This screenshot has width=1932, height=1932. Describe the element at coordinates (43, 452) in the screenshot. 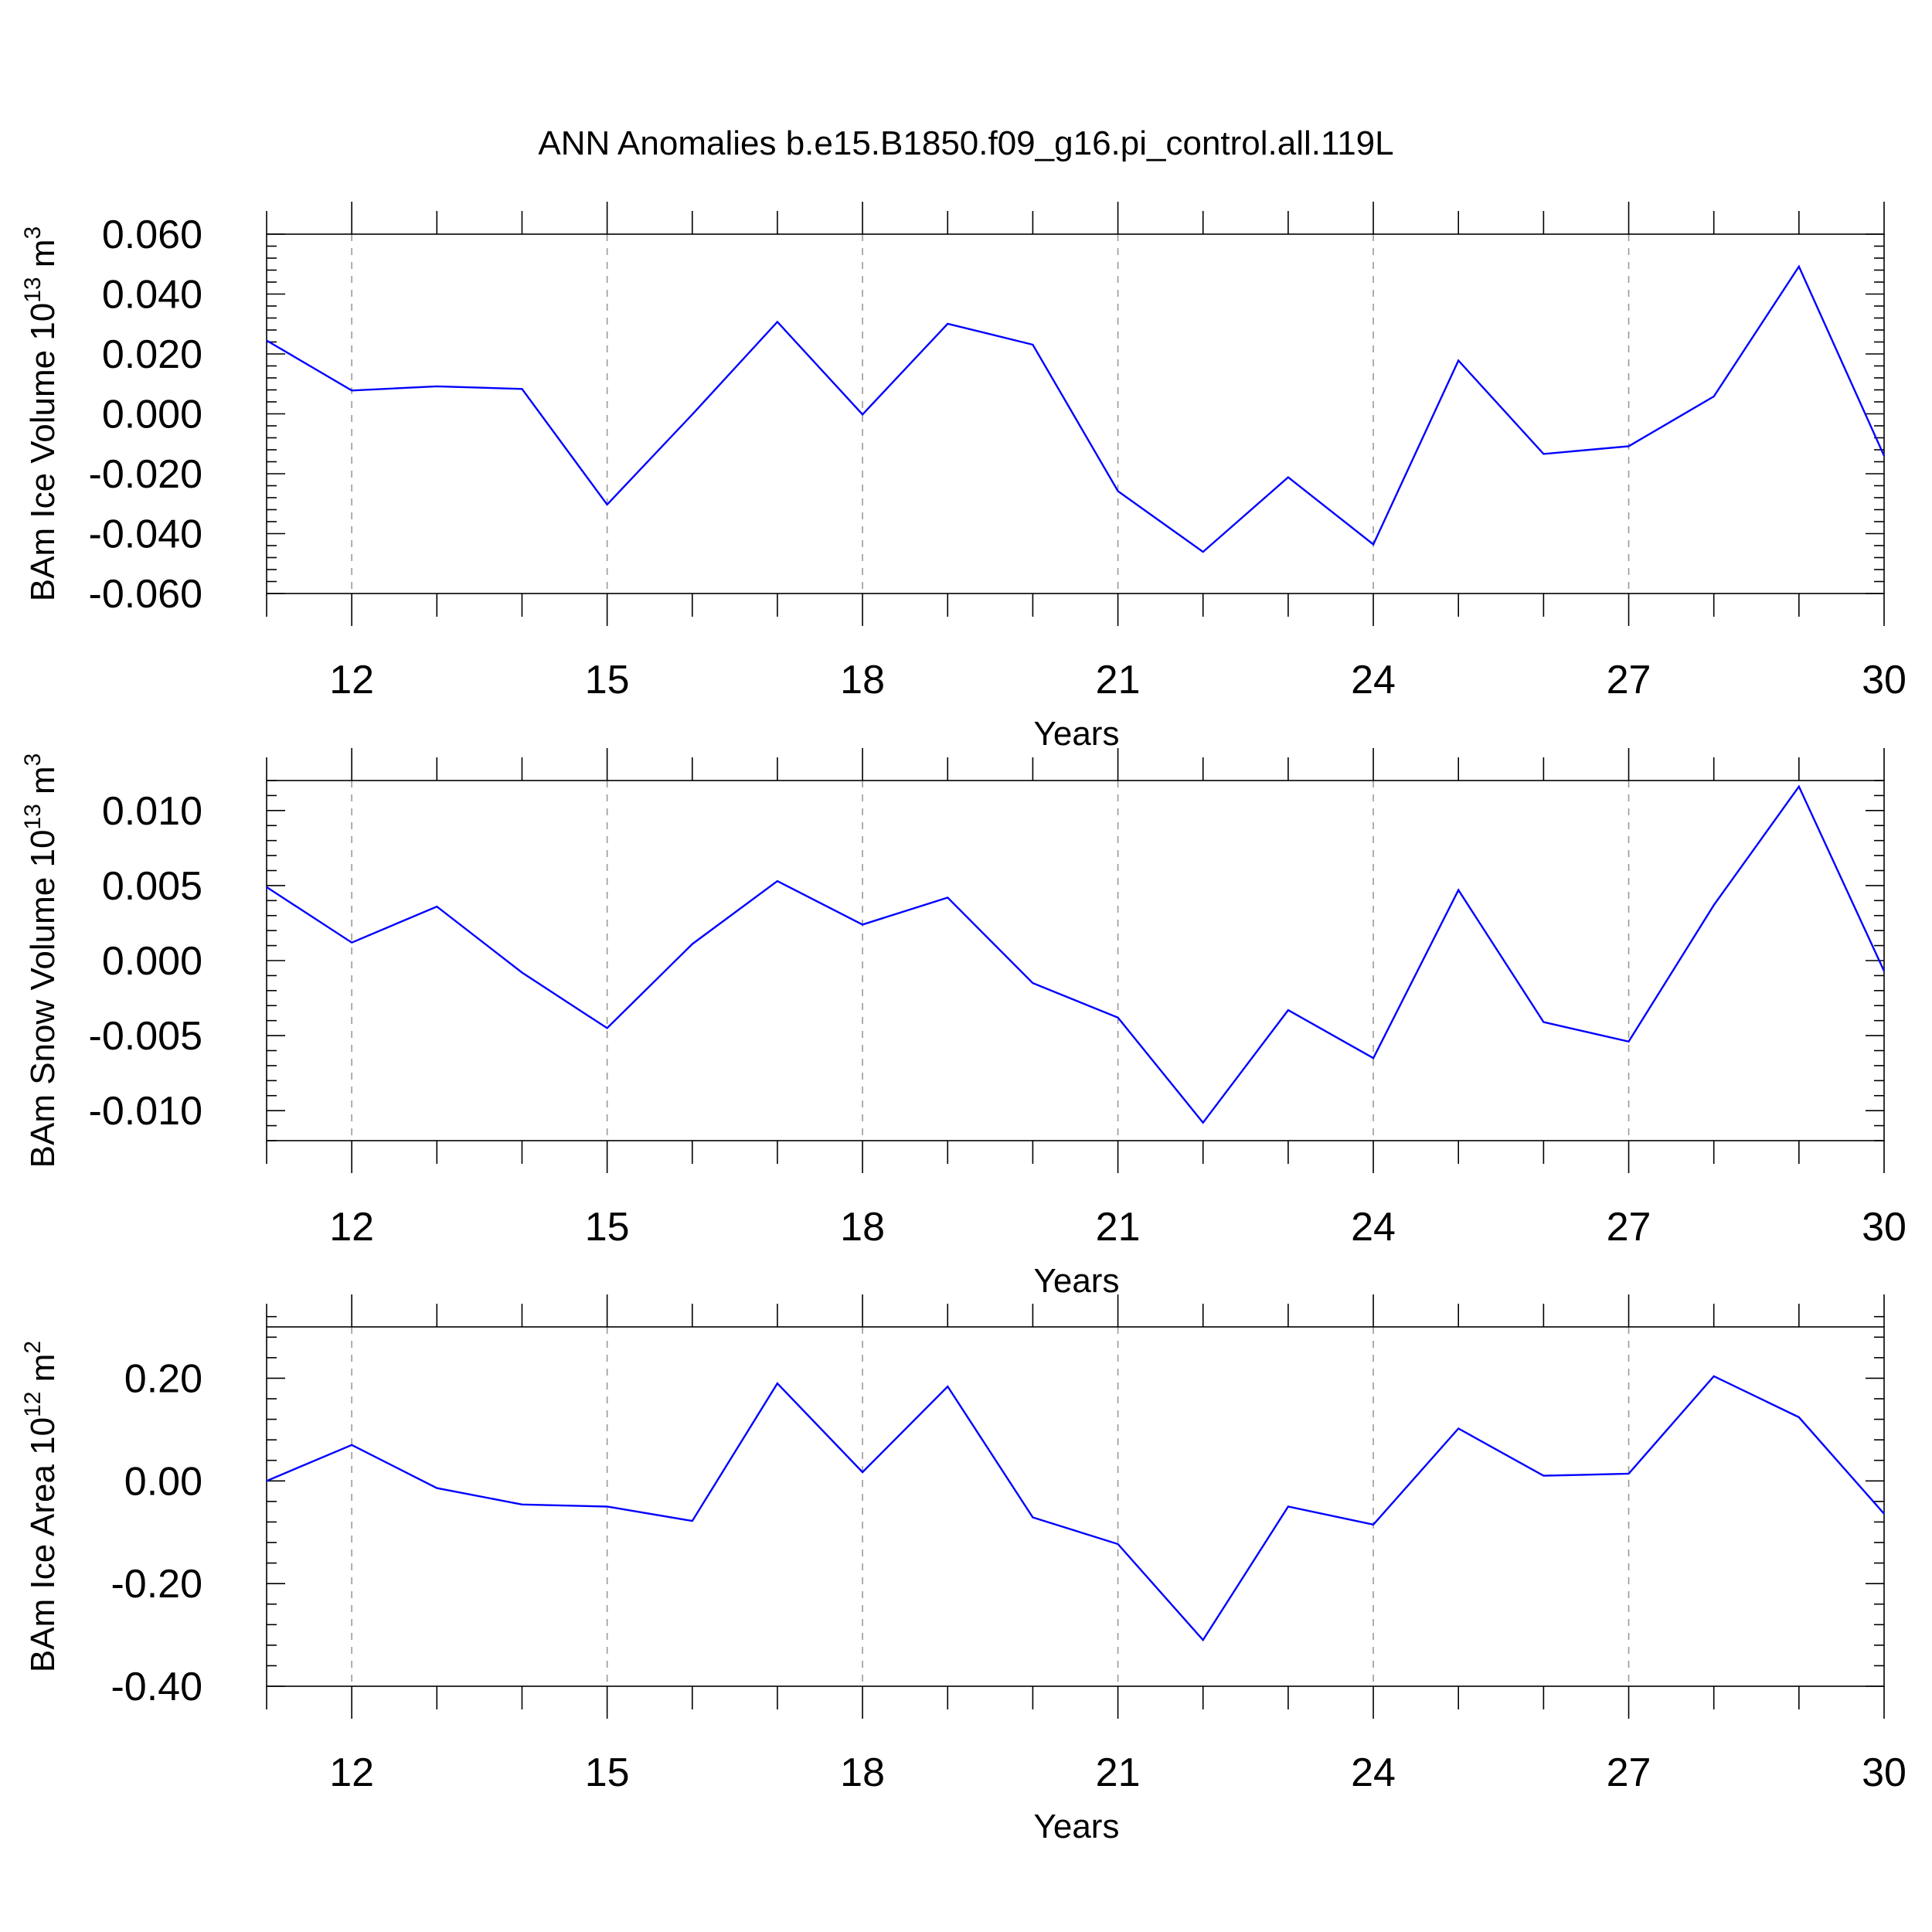

I see `y-axis-title-part: BAm Ice Volume 10` at that location.